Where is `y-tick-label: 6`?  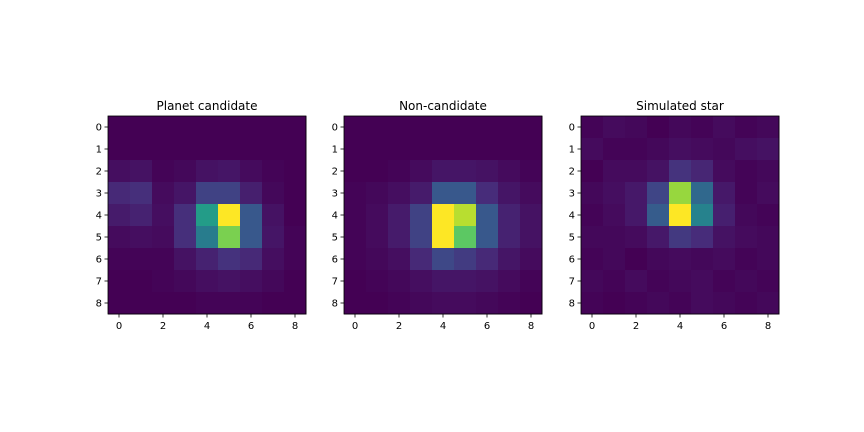 y-tick-label: 6 is located at coordinates (335, 260).